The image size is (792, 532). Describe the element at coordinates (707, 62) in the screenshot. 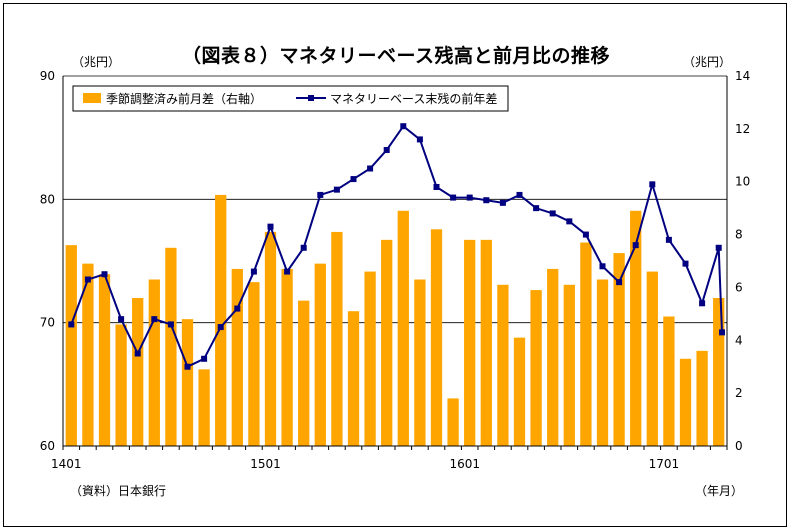

I see `right-axis-unit: （兆円）` at that location.